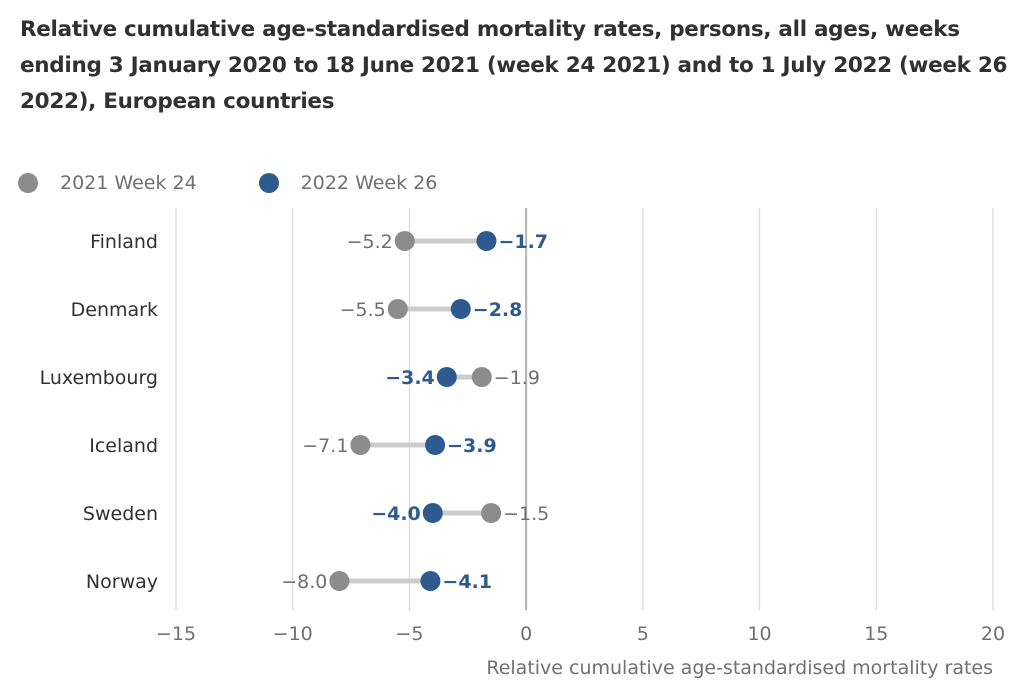  Describe the element at coordinates (304, 582) in the screenshot. I see `data-label-2021: −8.0` at that location.